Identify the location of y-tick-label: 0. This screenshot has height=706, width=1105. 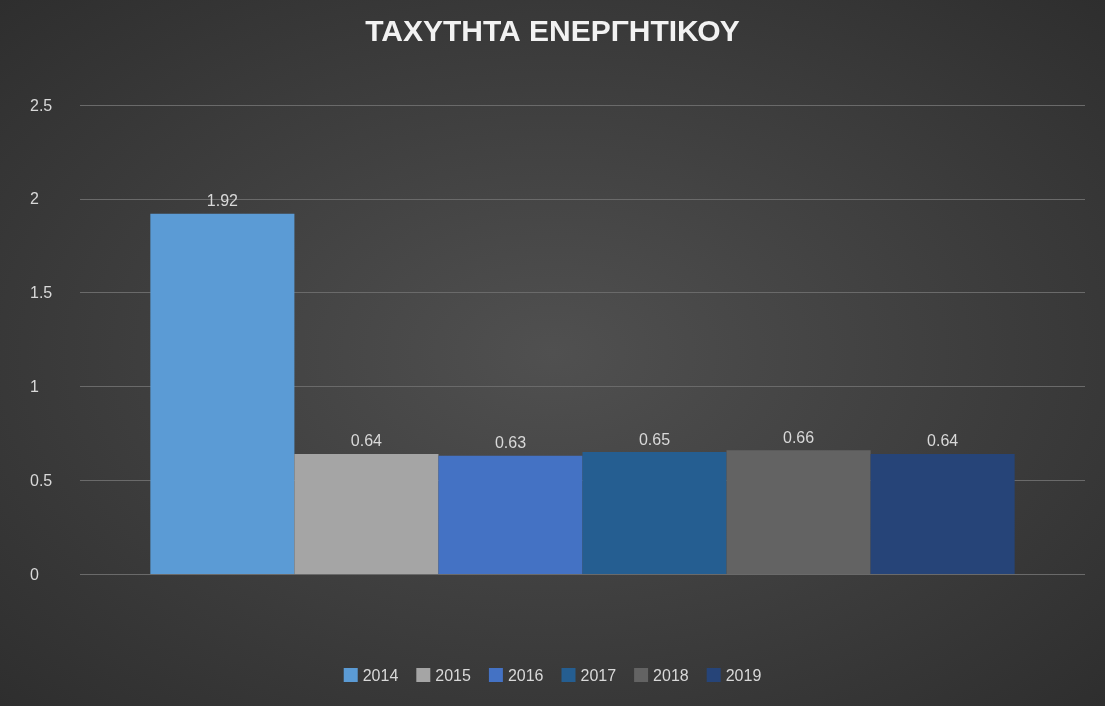
(34, 574).